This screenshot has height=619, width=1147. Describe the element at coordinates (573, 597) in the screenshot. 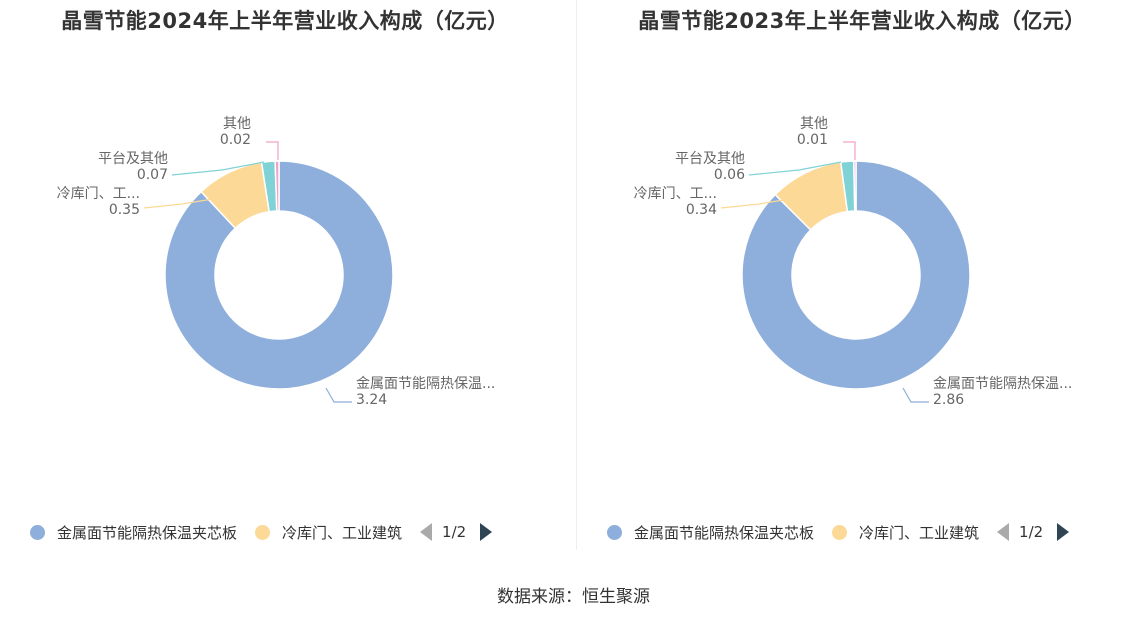

I see `data-source: 数据来源：恒生聚源` at that location.